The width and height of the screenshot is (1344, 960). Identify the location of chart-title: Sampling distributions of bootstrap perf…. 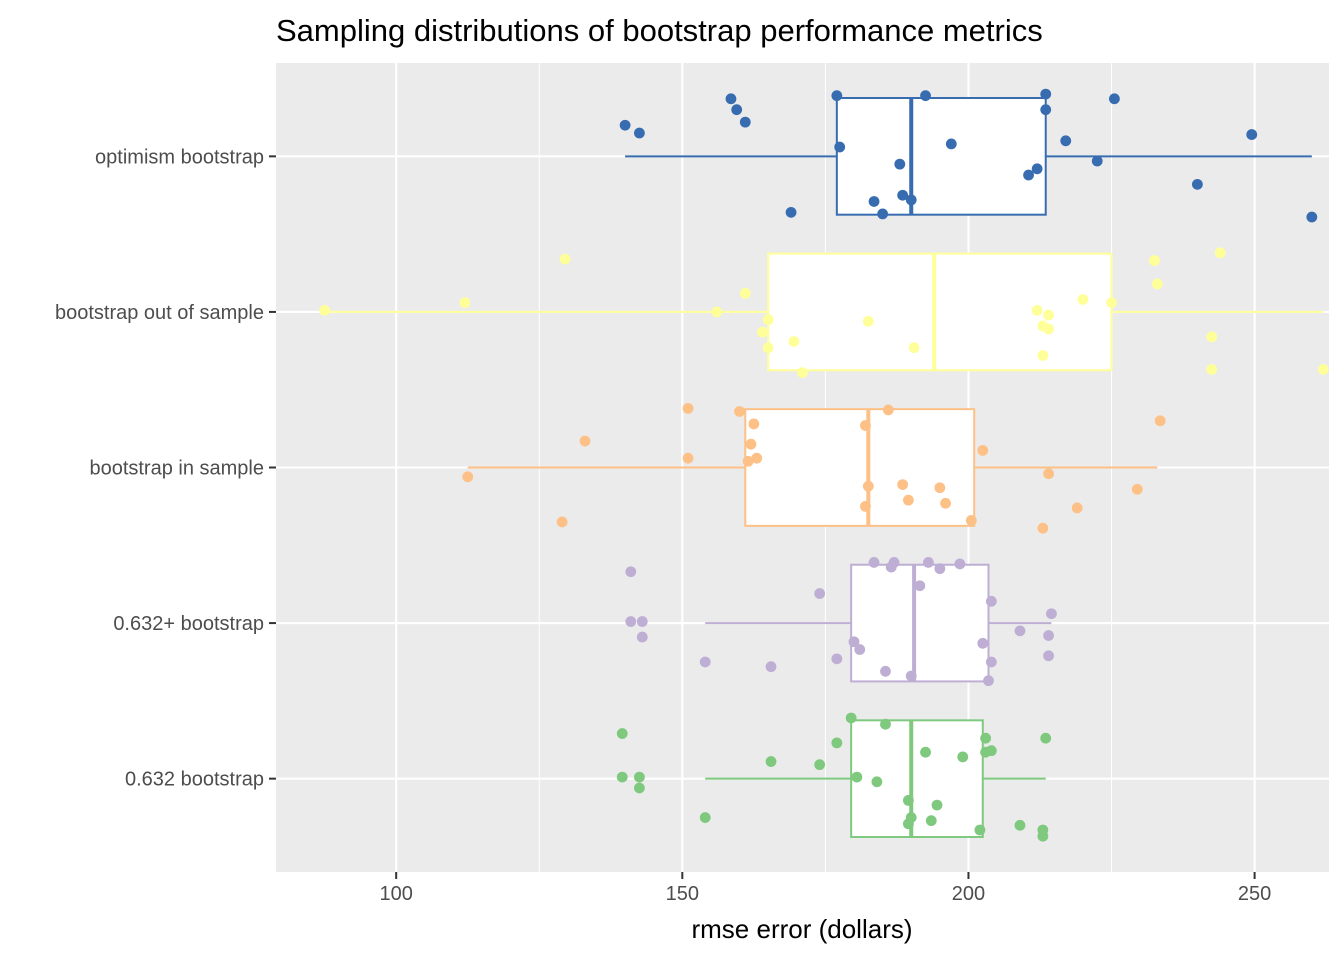
(659, 30).